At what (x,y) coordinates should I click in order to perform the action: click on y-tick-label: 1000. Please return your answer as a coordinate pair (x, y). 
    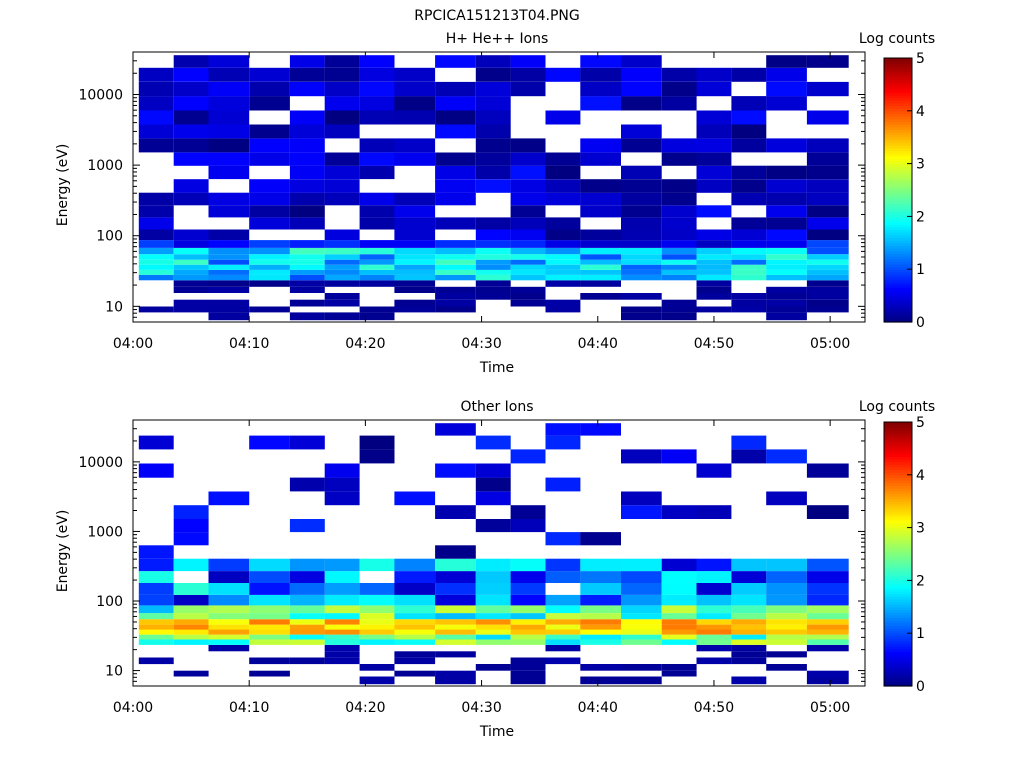
    Looking at the image, I should click on (105, 532).